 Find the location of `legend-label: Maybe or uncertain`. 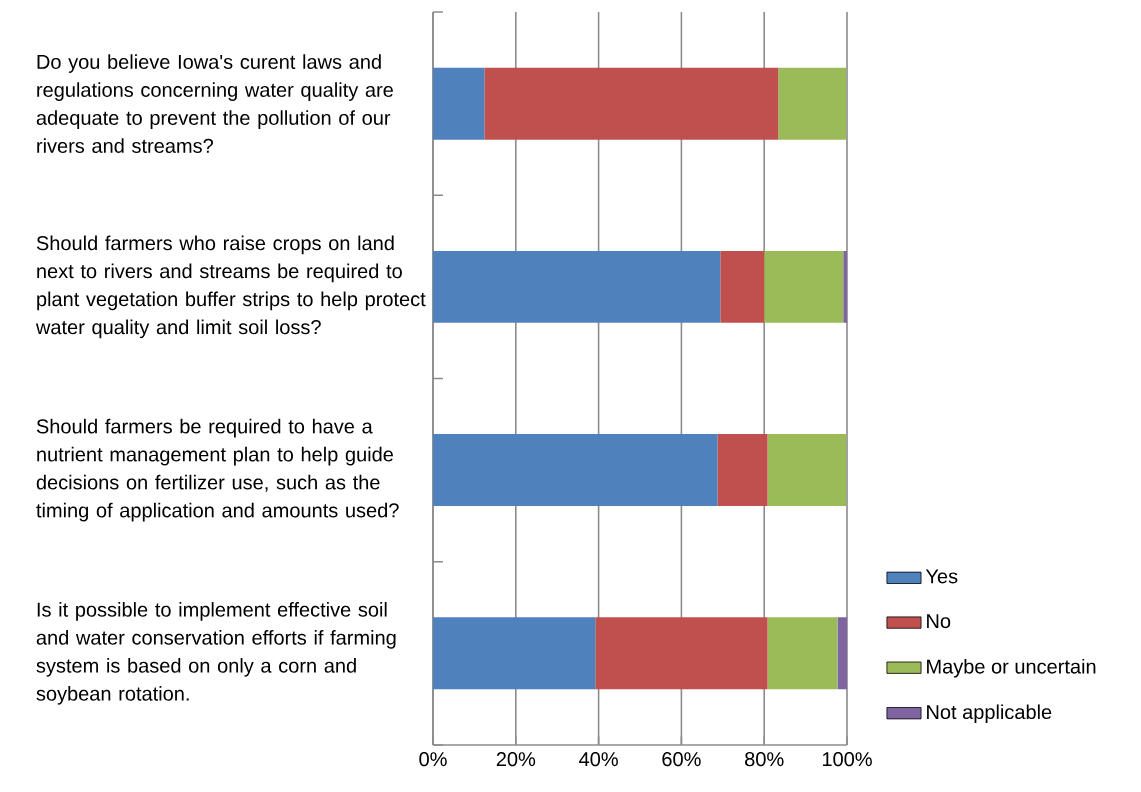

legend-label: Maybe or uncertain is located at coordinates (1011, 668).